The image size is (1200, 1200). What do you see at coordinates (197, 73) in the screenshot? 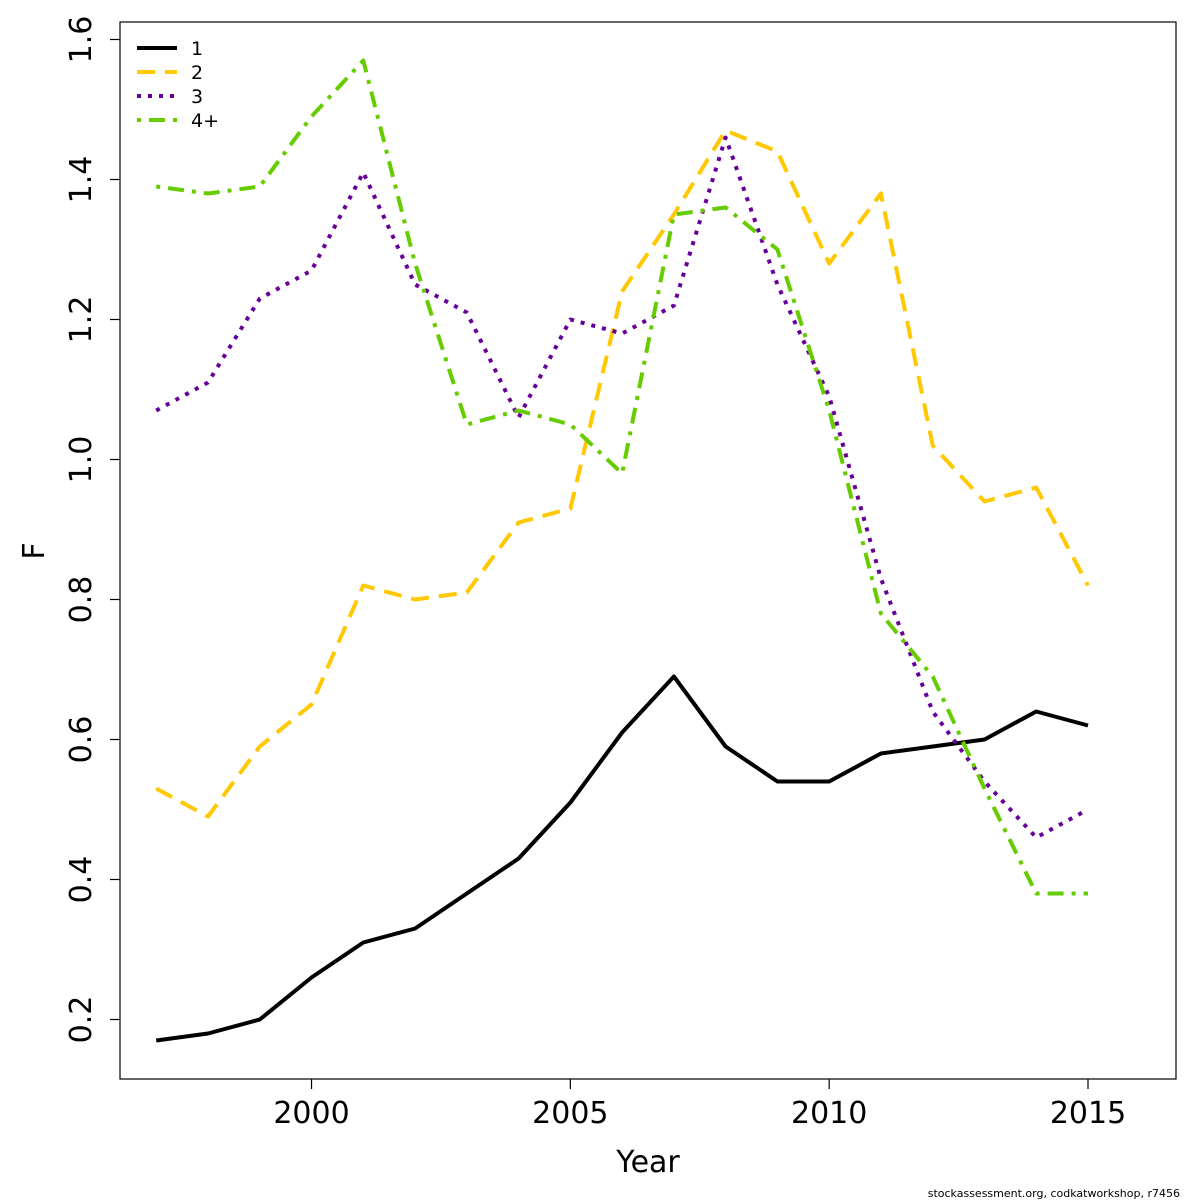
I see `legend-label: 2` at bounding box center [197, 73].